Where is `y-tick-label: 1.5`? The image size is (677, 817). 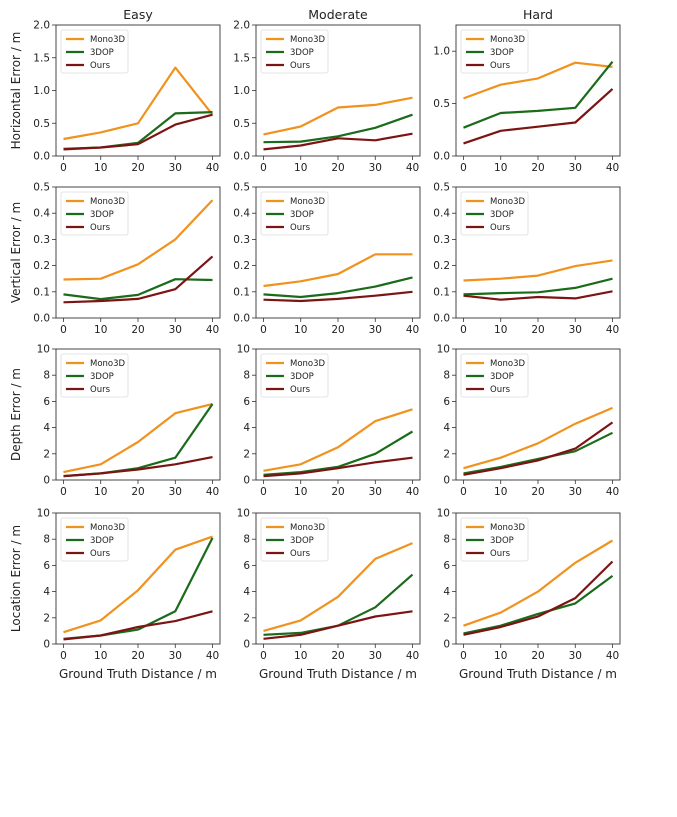
y-tick-label: 1.5 is located at coordinates (41, 58).